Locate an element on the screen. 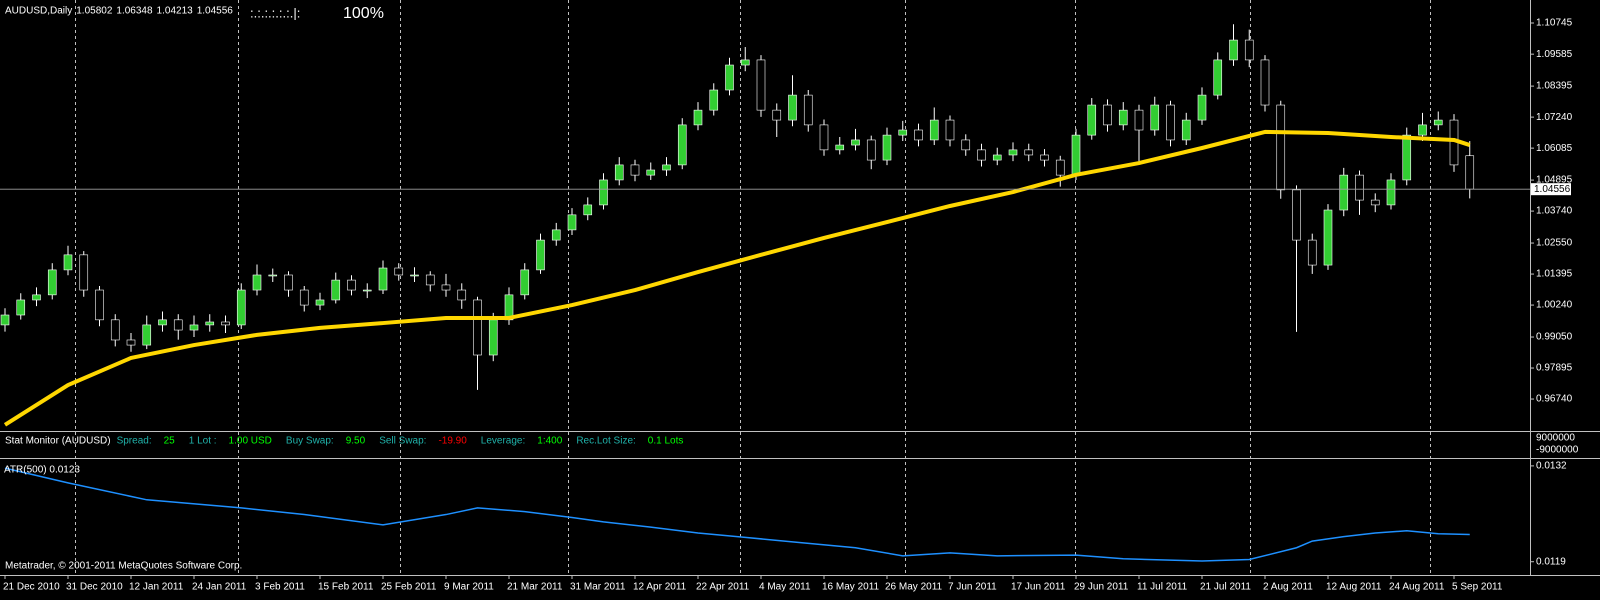 The height and width of the screenshot is (600, 1600). x-tick-label: 24 Jan 2011 is located at coordinates (219, 587).